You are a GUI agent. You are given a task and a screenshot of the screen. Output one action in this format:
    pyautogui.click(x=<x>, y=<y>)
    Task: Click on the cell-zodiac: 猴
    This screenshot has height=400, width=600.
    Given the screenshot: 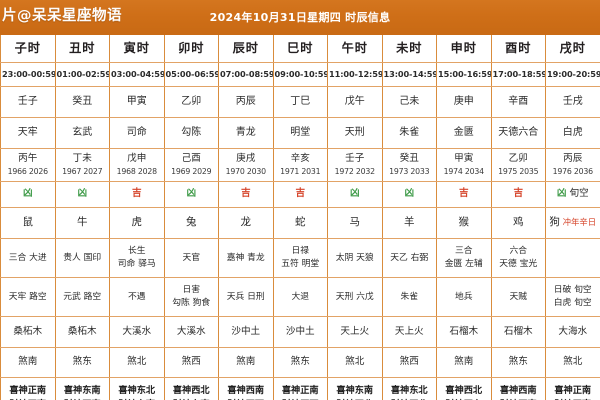 What is the action you would take?
    pyautogui.click(x=464, y=223)
    